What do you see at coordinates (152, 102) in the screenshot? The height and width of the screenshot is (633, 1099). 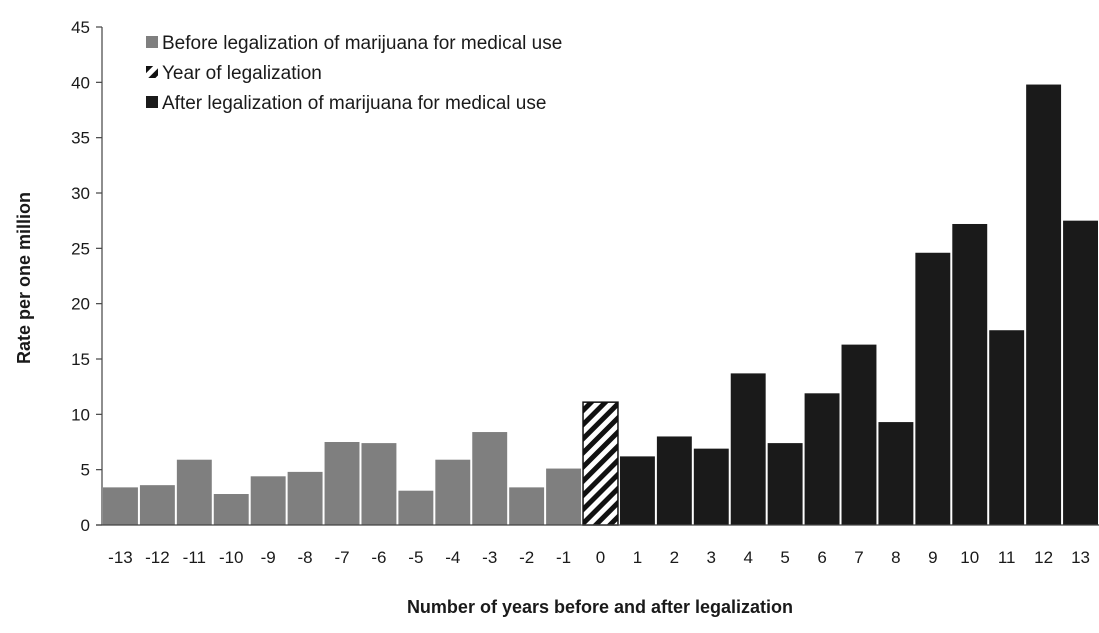 I see `legend-swatch-after` at bounding box center [152, 102].